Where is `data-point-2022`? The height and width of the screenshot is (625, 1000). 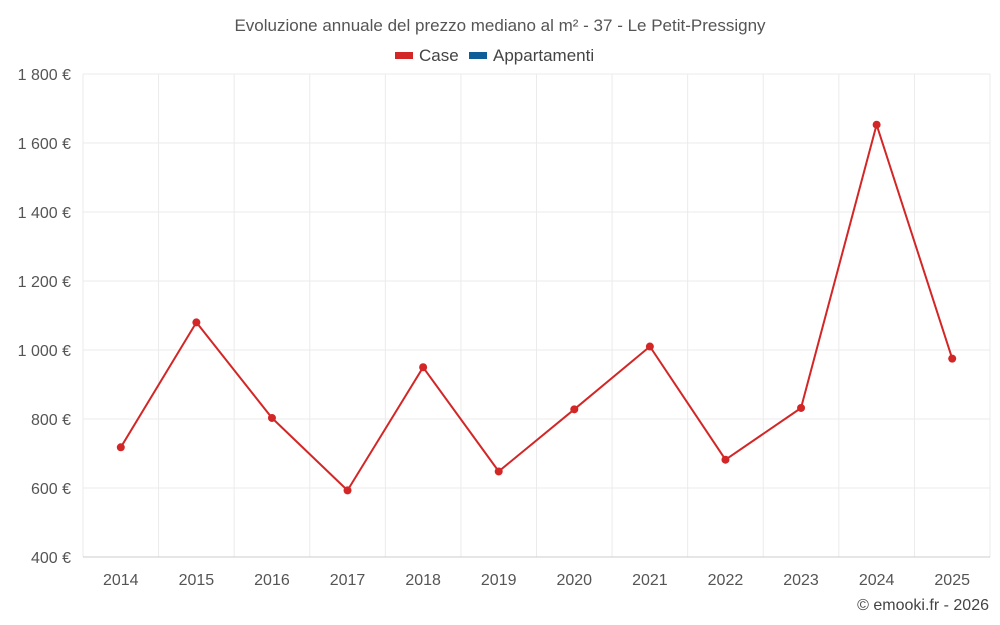
data-point-2022 is located at coordinates (725, 459).